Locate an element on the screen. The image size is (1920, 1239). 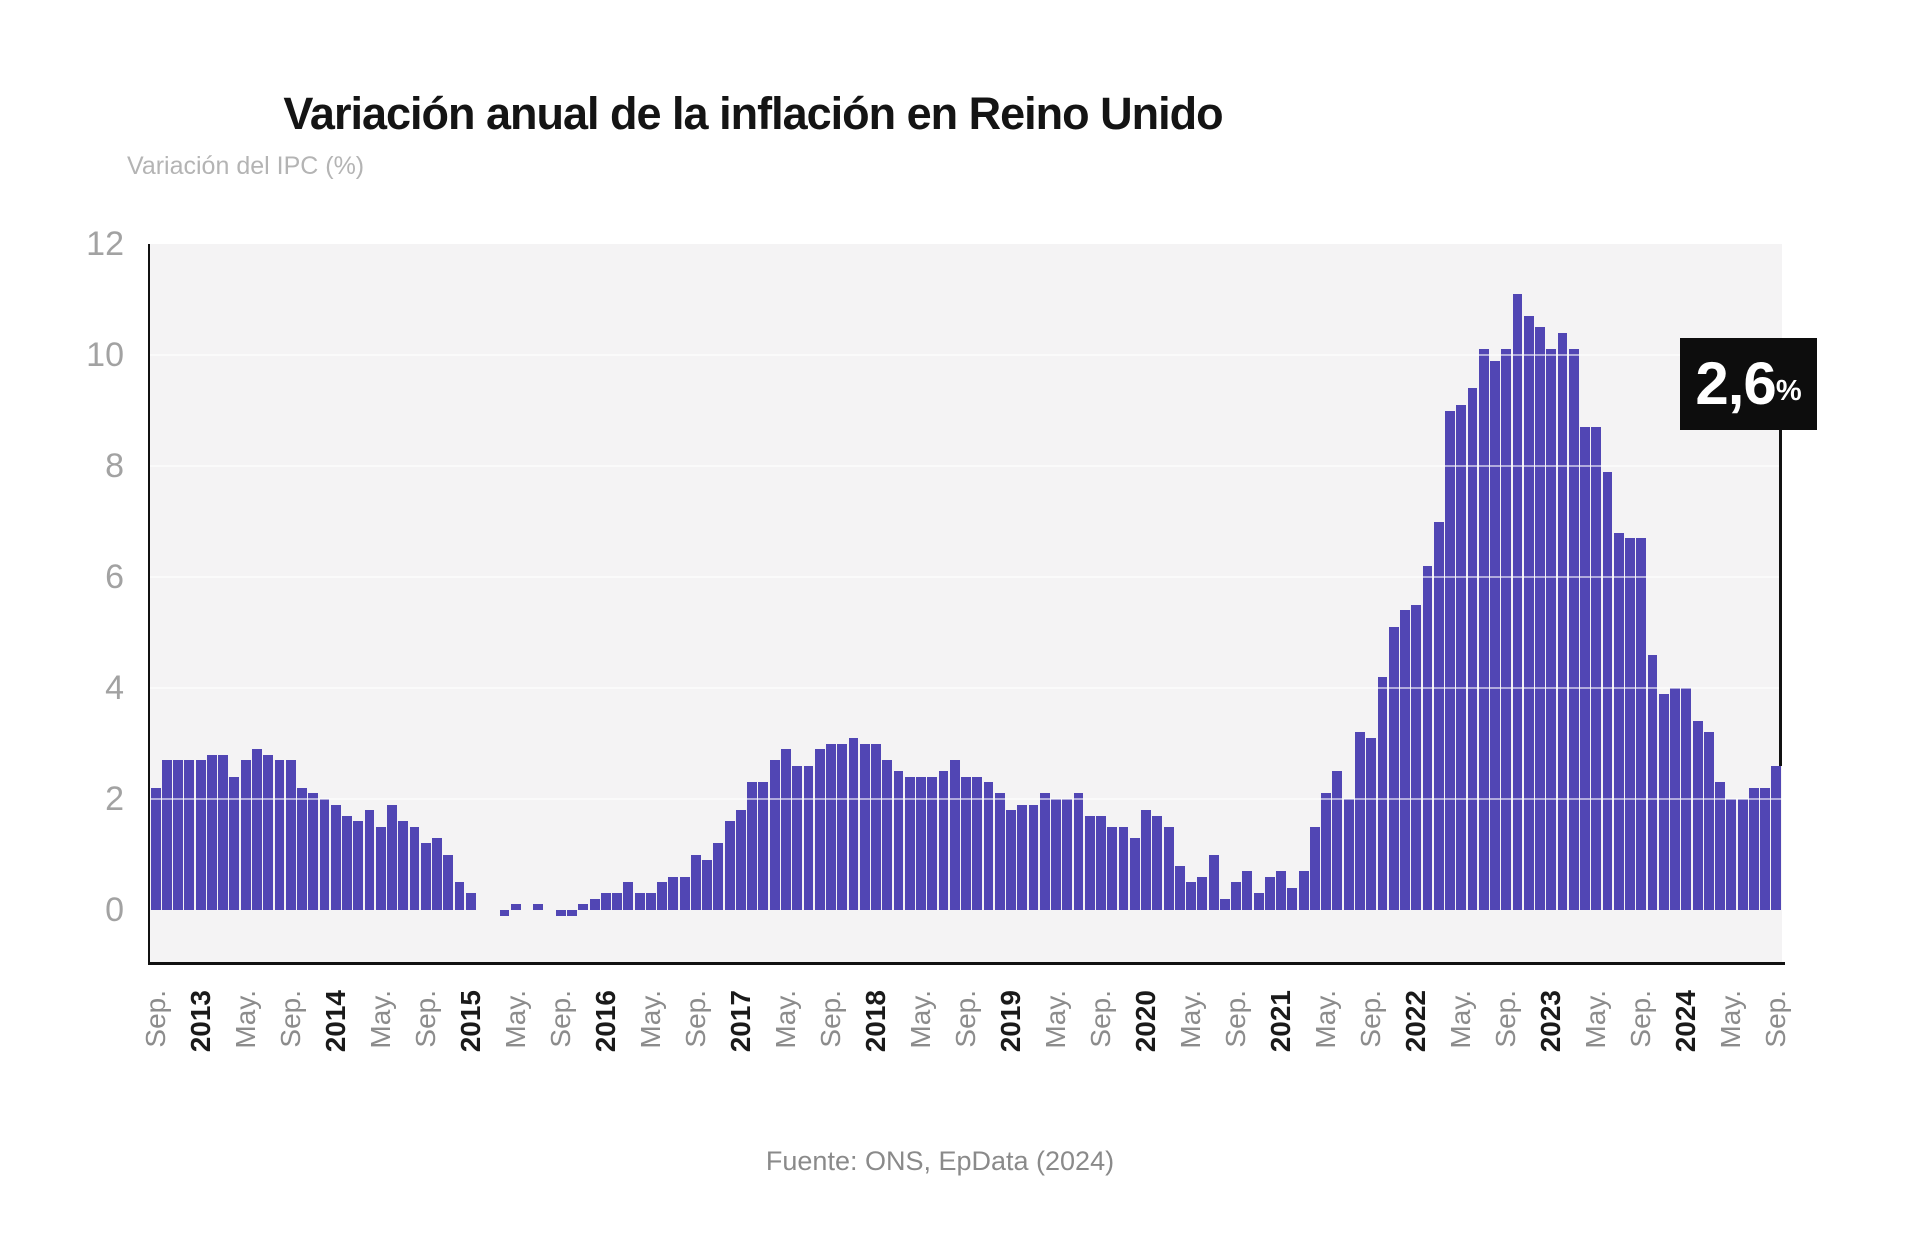
x-tick-label-year: 2020 is located at coordinates (1146, 1021).